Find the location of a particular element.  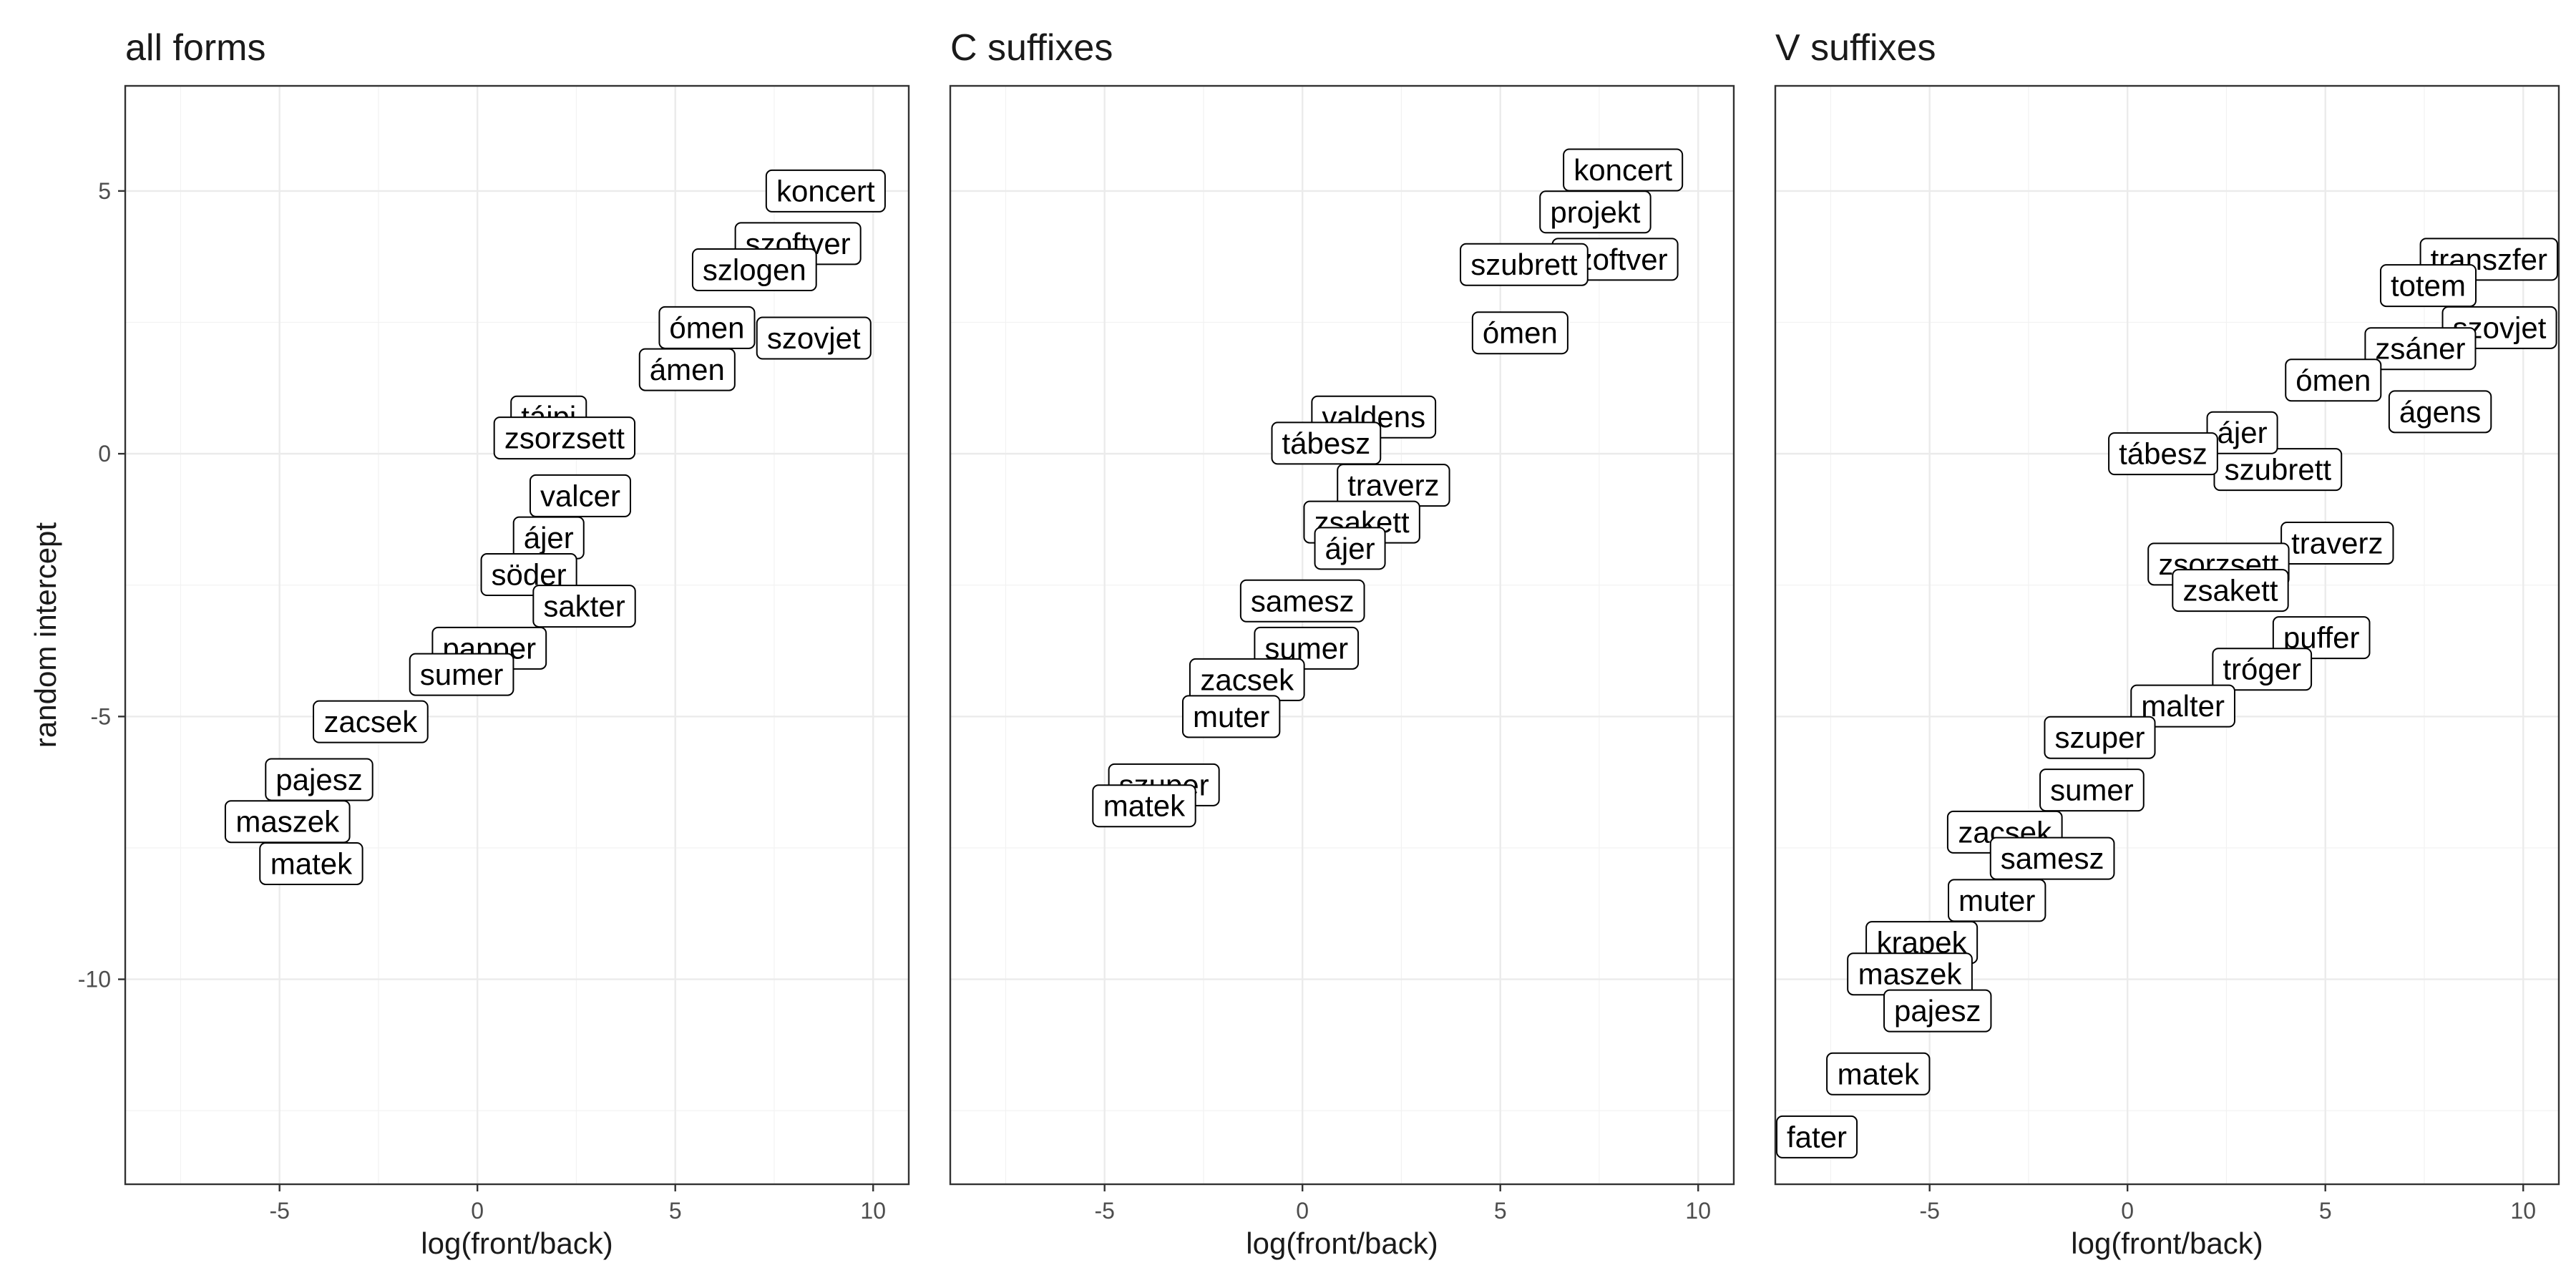

point-label-text: projekt is located at coordinates (1595, 212).